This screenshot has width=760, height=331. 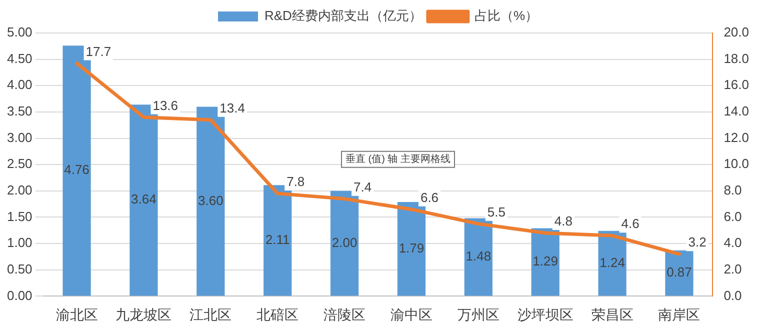 What do you see at coordinates (143, 199) in the screenshot?
I see `data-label: 3.64` at bounding box center [143, 199].